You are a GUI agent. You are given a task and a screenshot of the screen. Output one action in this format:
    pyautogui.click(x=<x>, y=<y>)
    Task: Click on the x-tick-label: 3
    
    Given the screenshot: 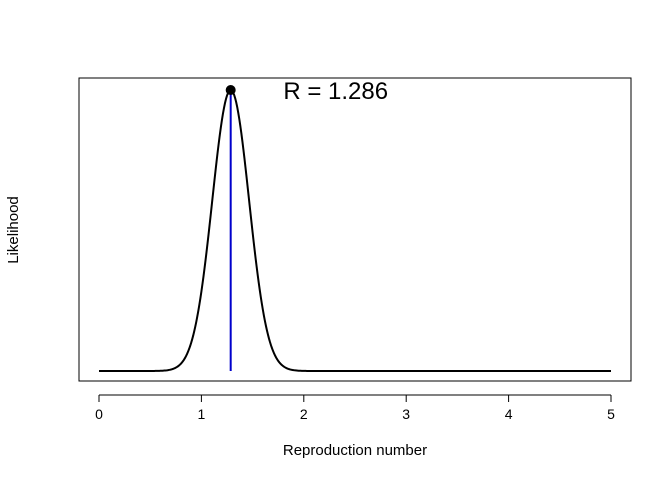 What is the action you would take?
    pyautogui.click(x=406, y=414)
    